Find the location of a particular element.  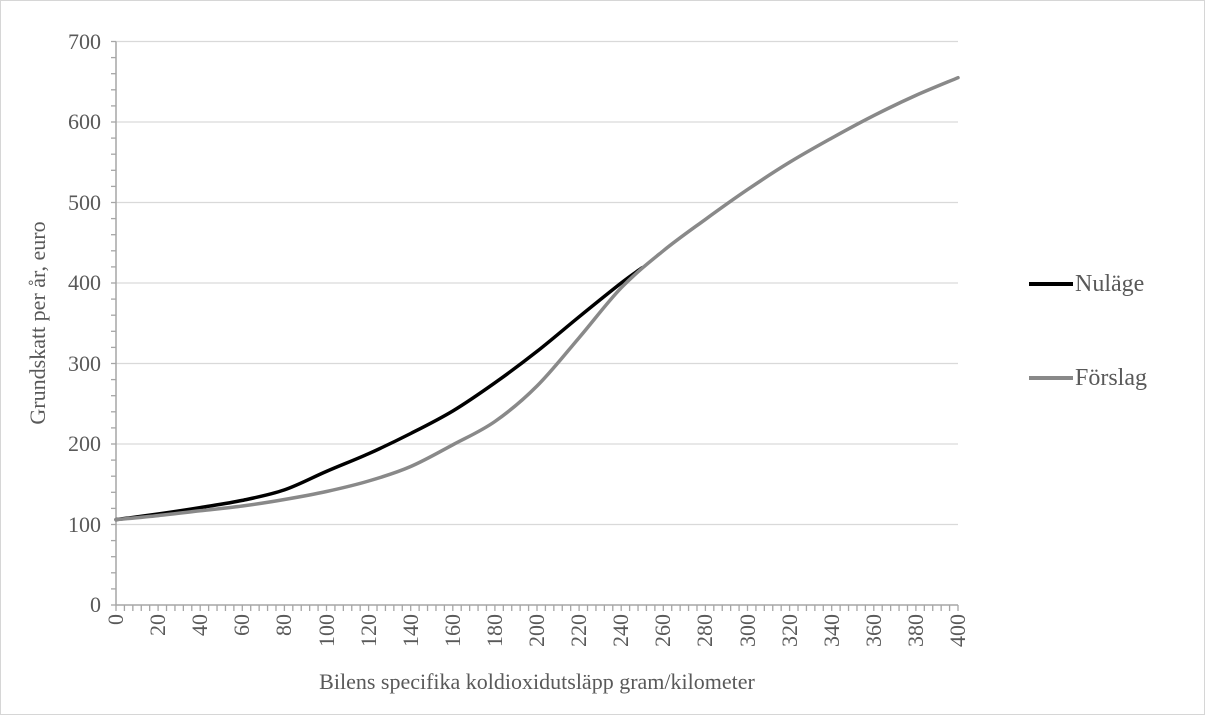

x-tick-label-100: 100 is located at coordinates (326, 630).